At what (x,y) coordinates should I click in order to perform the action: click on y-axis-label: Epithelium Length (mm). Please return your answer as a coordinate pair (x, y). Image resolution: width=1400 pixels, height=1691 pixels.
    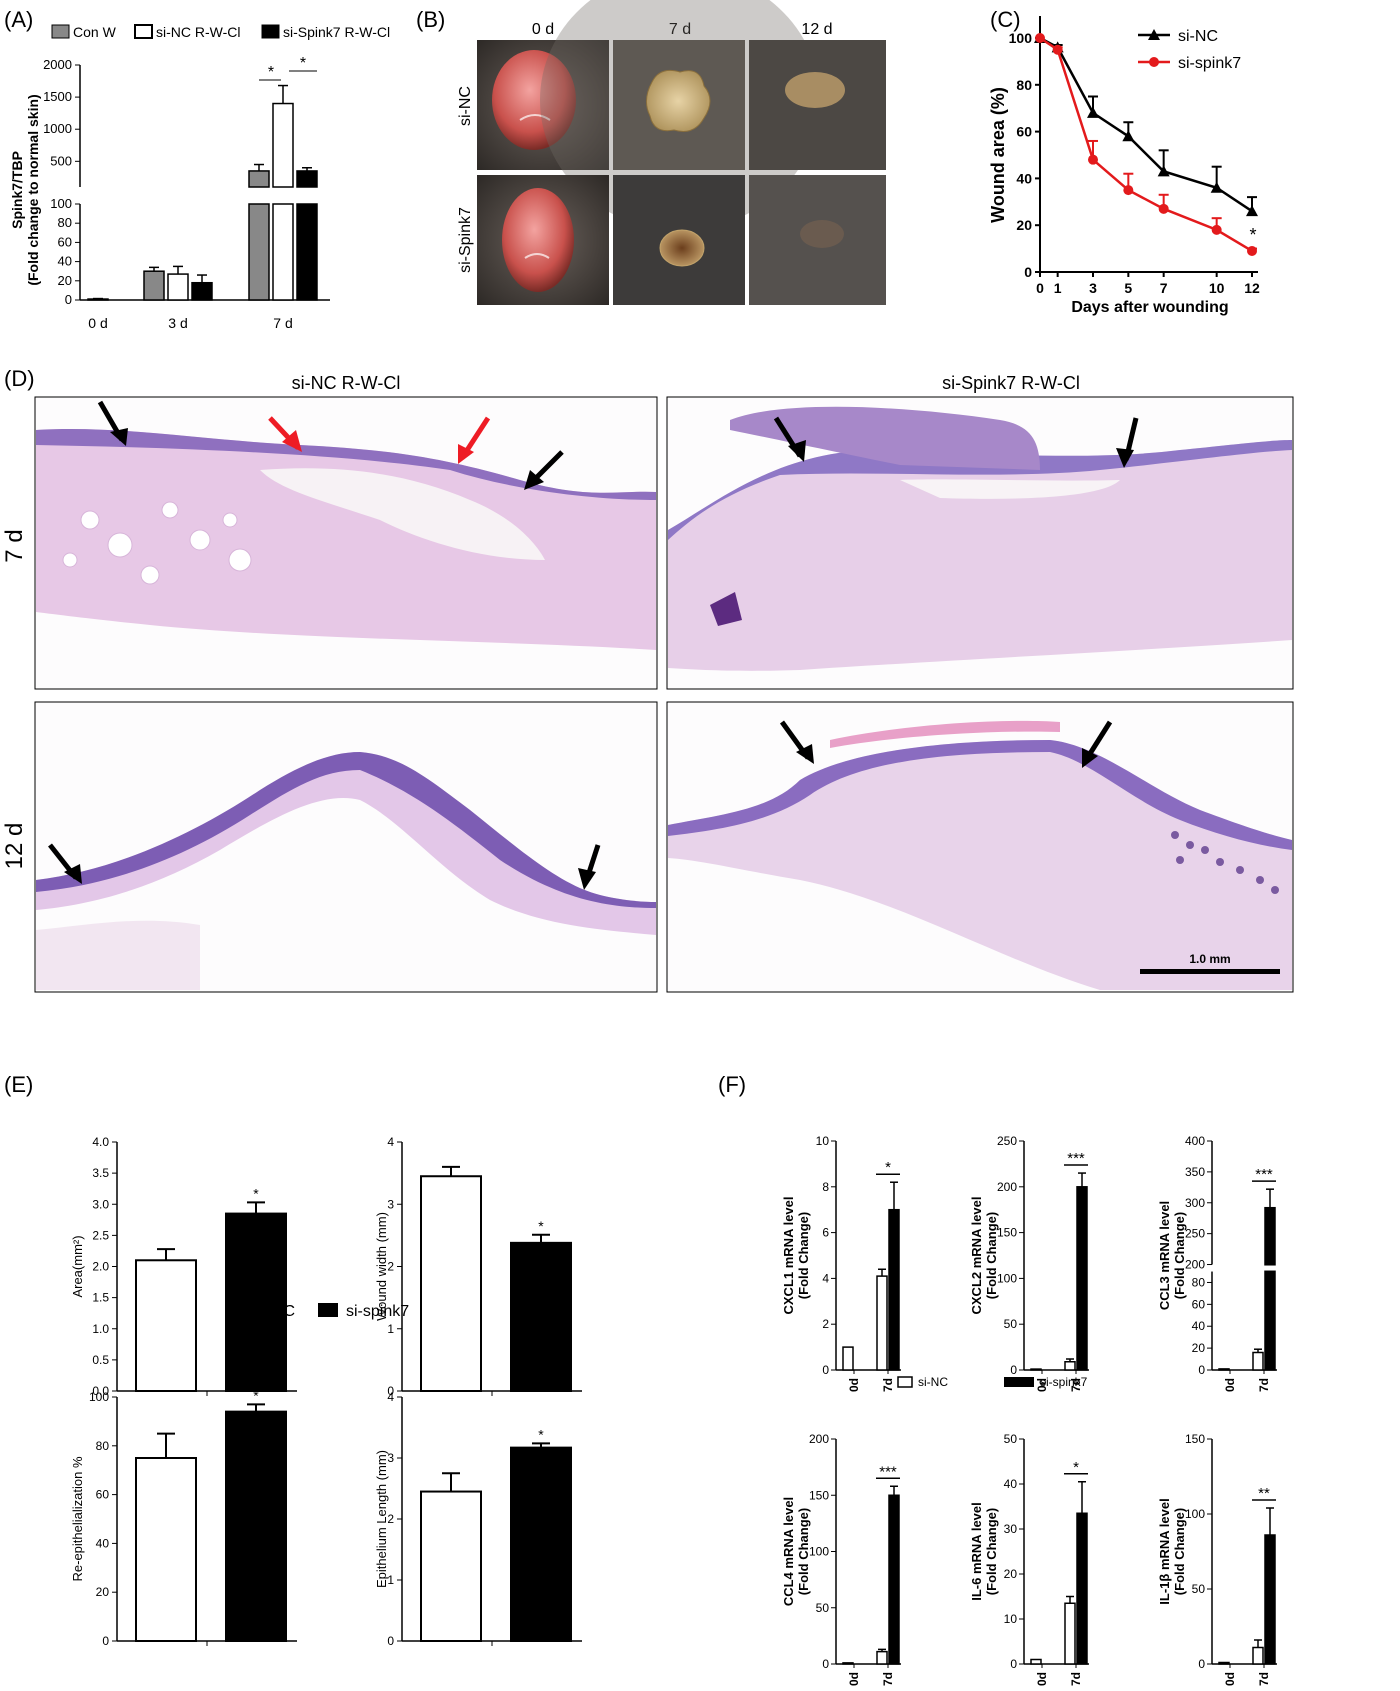
    Looking at the image, I should click on (381, 1519).